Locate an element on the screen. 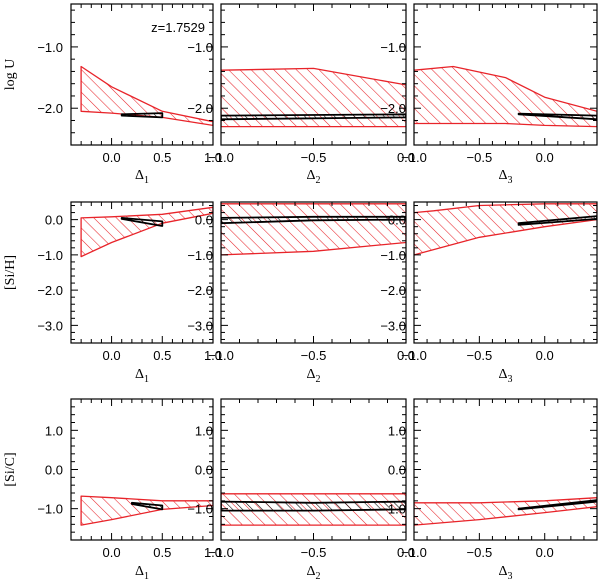  y-axis-label: log U is located at coordinates (10, 75).